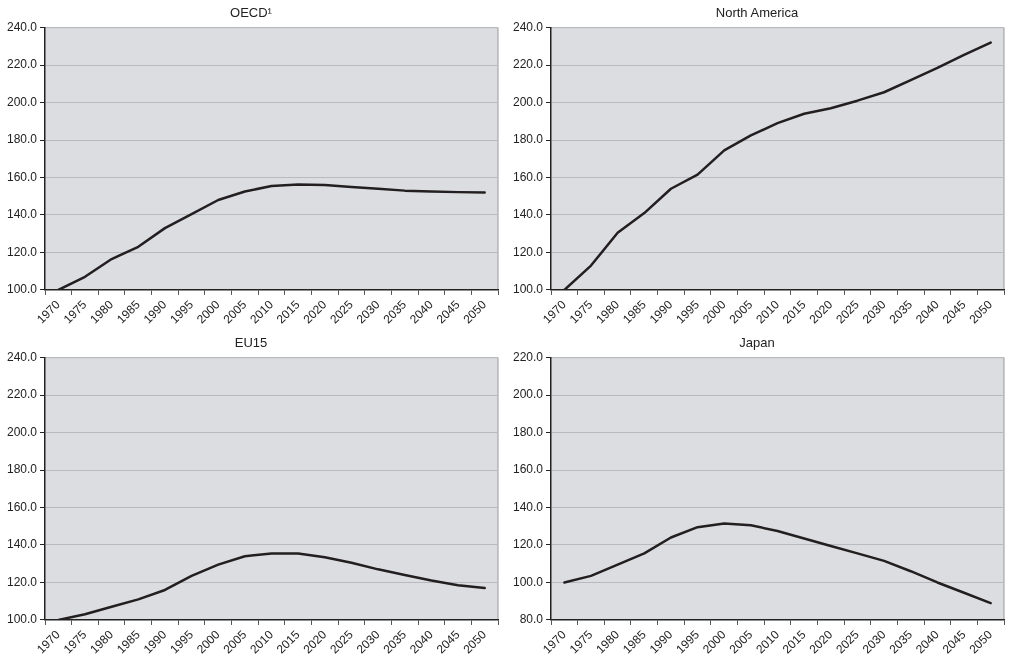  Describe the element at coordinates (251, 13) in the screenshot. I see `chart-title: OECD¹` at that location.